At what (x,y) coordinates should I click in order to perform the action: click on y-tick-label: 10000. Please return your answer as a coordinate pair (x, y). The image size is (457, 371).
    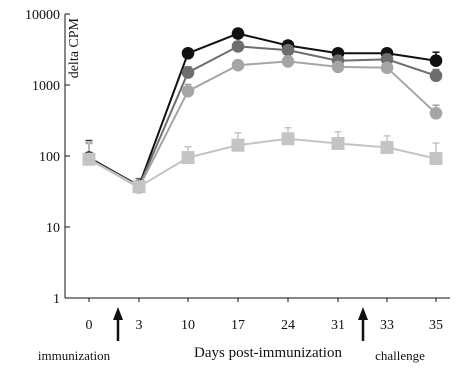
    Looking at the image, I should click on (42, 15).